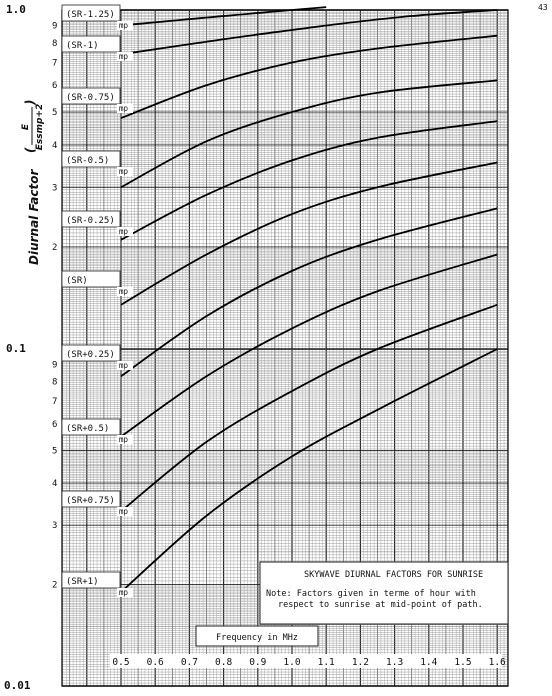 The width and height of the screenshot is (552, 696). What do you see at coordinates (54, 526) in the screenshot?
I see `y-minor-tick-label-14: 3` at bounding box center [54, 526].